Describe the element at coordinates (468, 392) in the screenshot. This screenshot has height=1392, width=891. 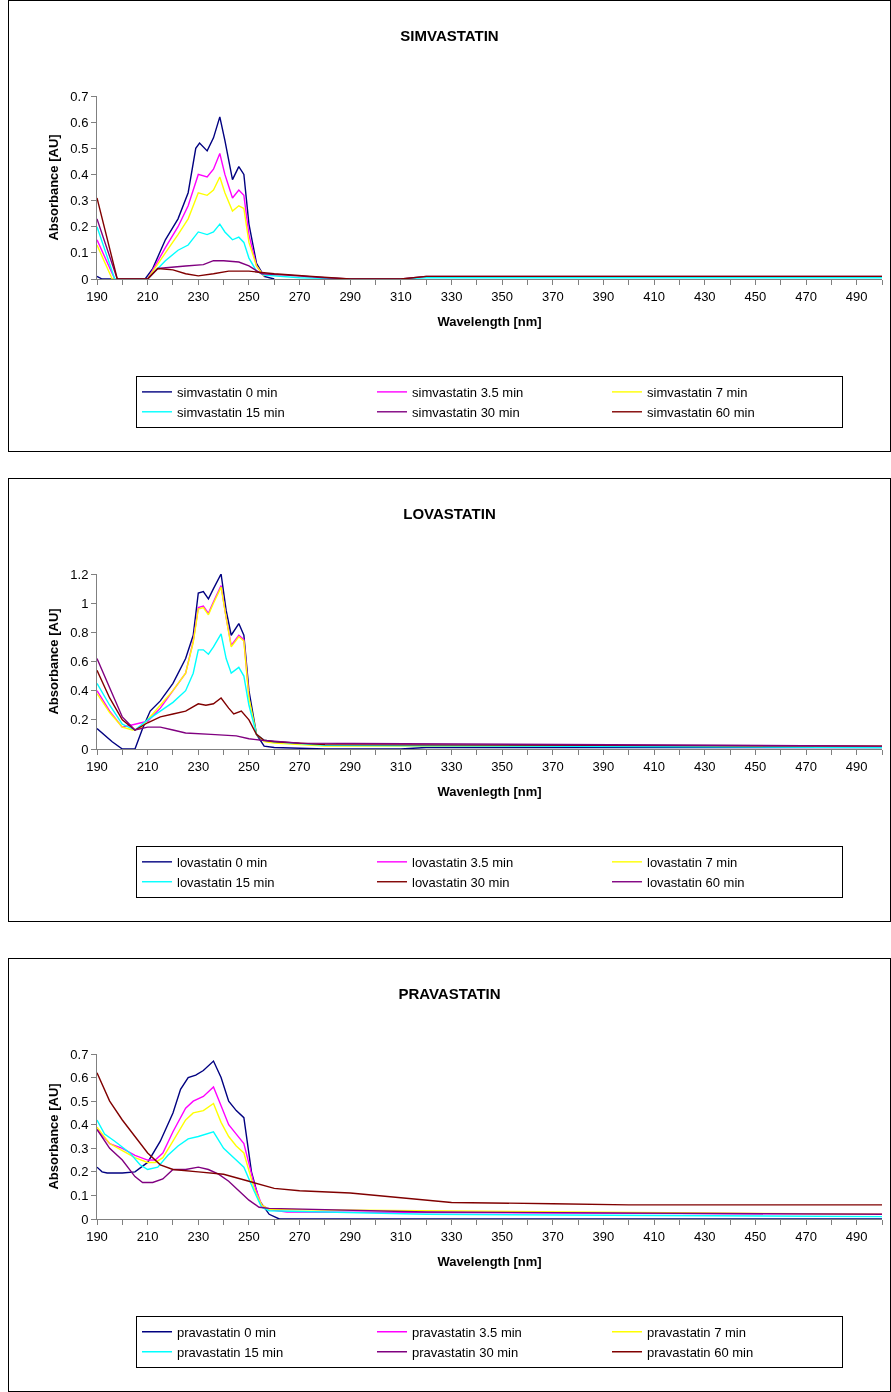
I see `legend-label: simvastatin 3.5 min` at that location.